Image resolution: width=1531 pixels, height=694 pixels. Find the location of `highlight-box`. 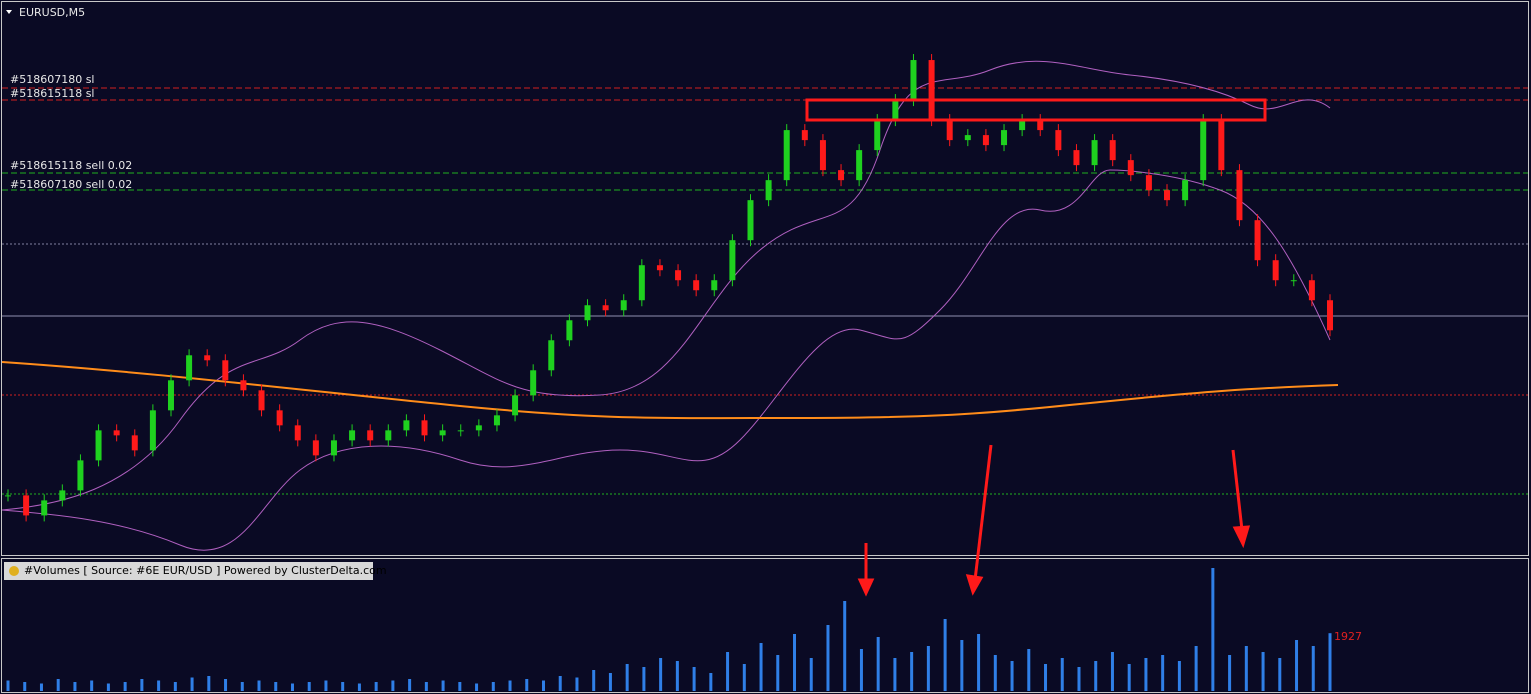

highlight-box is located at coordinates (1036, 110).